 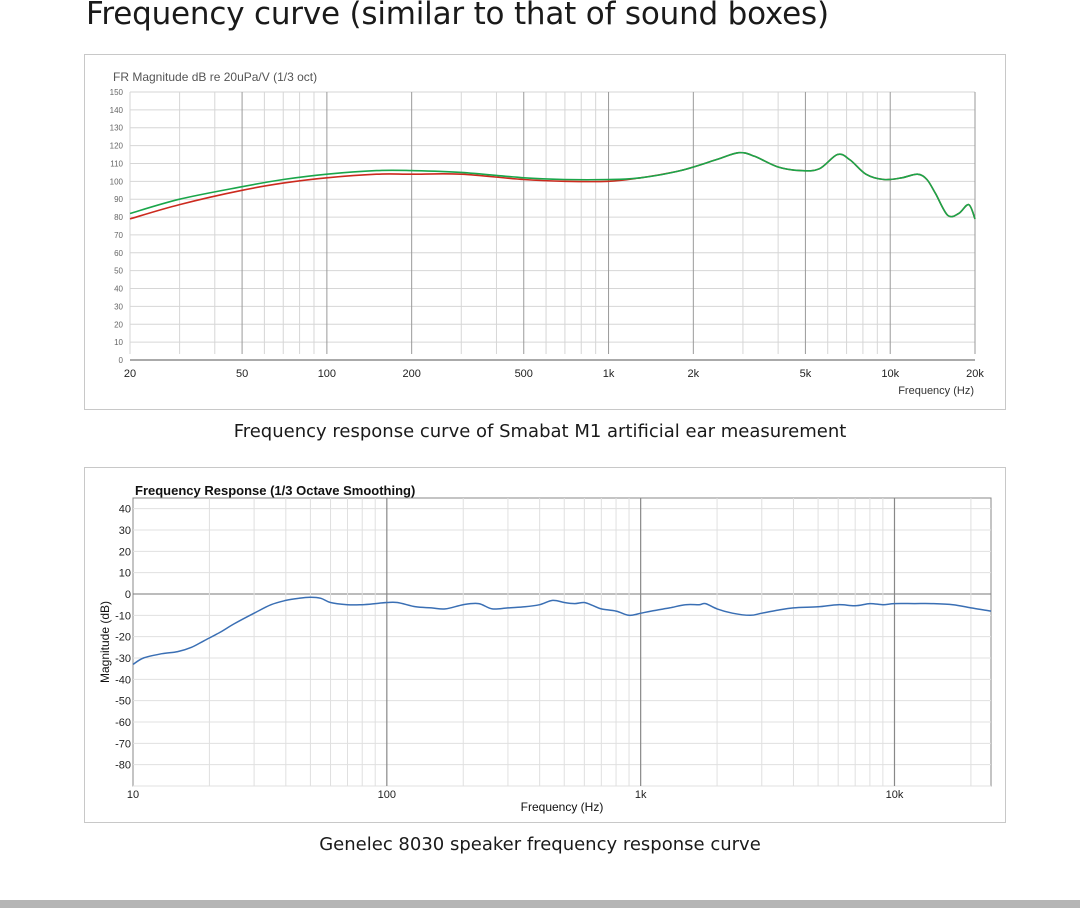 I want to click on y-tick-label: 90, so click(x=118, y=199).